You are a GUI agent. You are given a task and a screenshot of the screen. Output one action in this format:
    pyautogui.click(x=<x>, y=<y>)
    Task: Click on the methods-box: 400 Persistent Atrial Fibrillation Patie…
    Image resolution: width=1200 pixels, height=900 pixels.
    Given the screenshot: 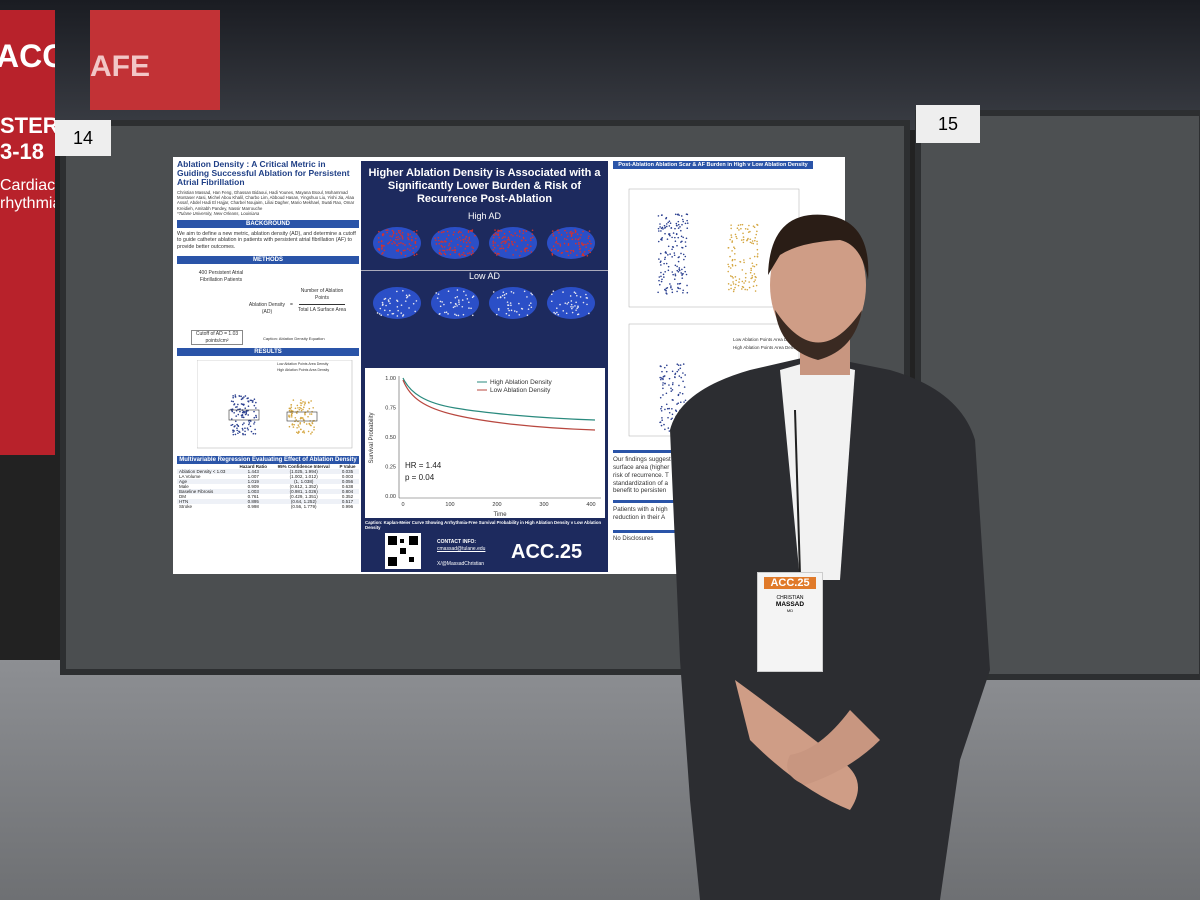 What is the action you would take?
    pyautogui.click(x=221, y=276)
    